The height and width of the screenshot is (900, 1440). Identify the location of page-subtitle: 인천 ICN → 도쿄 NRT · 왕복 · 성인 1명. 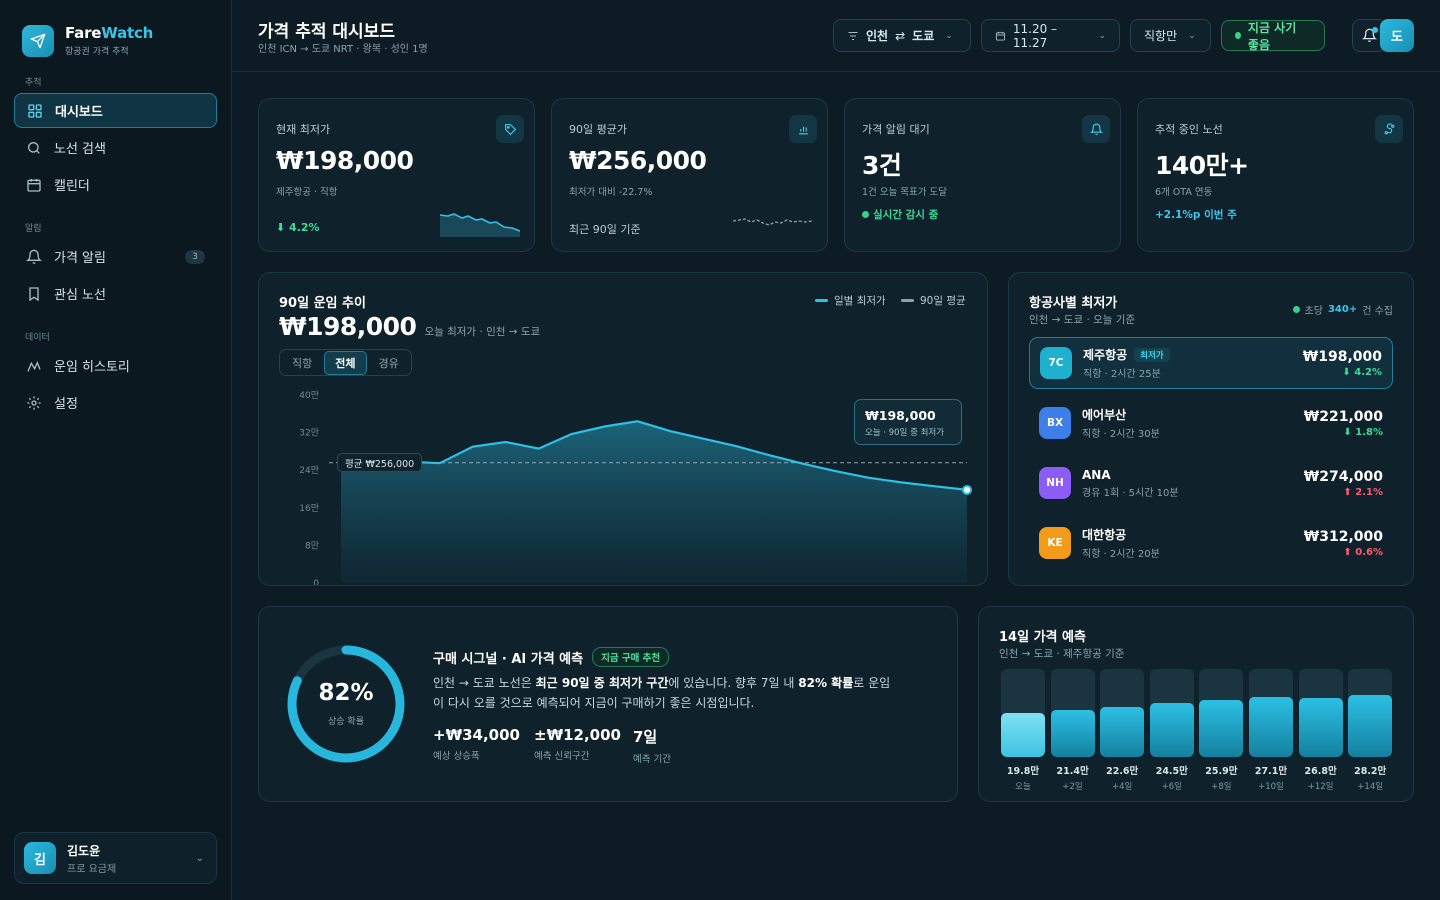
(343, 49).